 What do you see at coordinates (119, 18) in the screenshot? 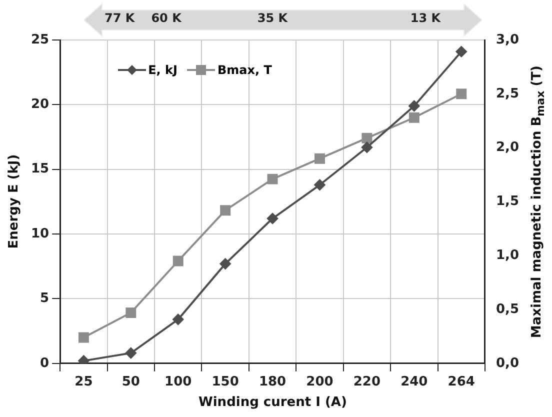
I see `text: 77 K` at bounding box center [119, 18].